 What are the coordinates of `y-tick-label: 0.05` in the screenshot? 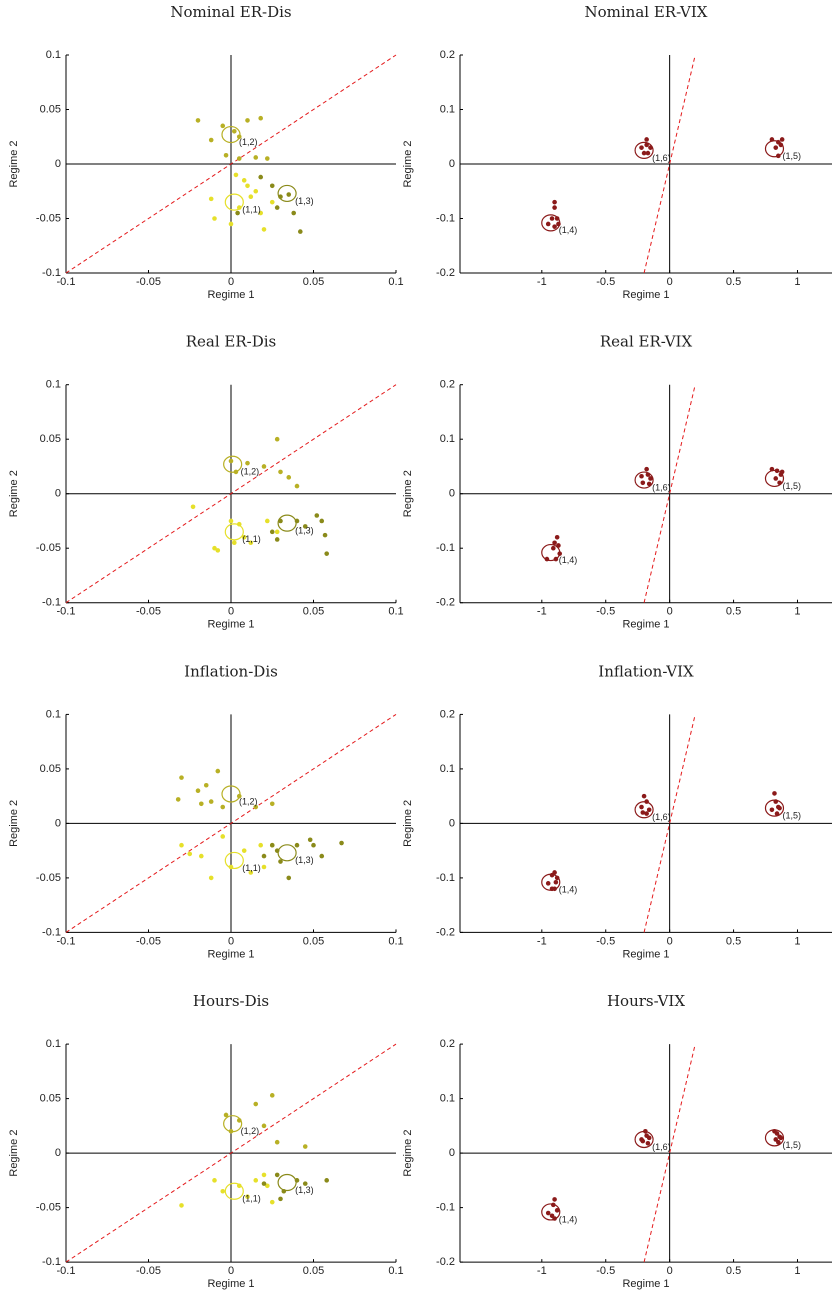 It's located at (50, 109).